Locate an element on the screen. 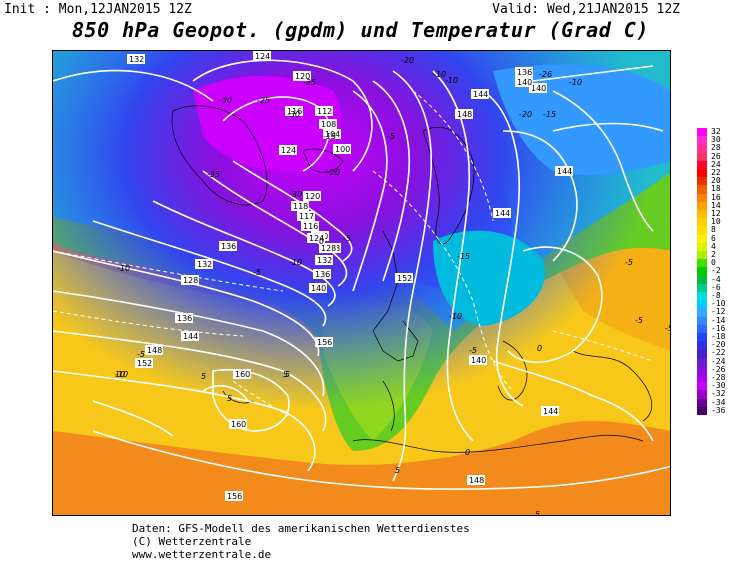 The width and height of the screenshot is (732, 565). contour-label: 128 is located at coordinates (190, 280).